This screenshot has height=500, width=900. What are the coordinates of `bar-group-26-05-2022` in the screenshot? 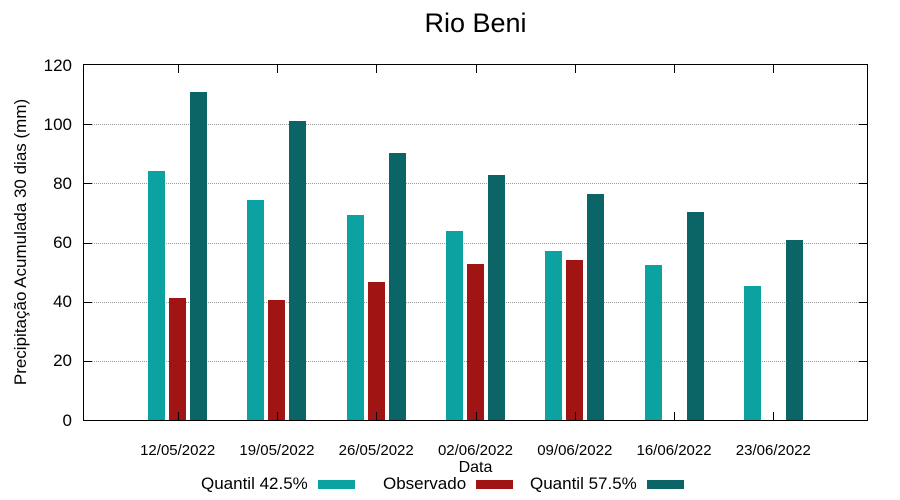 It's located at (376, 242).